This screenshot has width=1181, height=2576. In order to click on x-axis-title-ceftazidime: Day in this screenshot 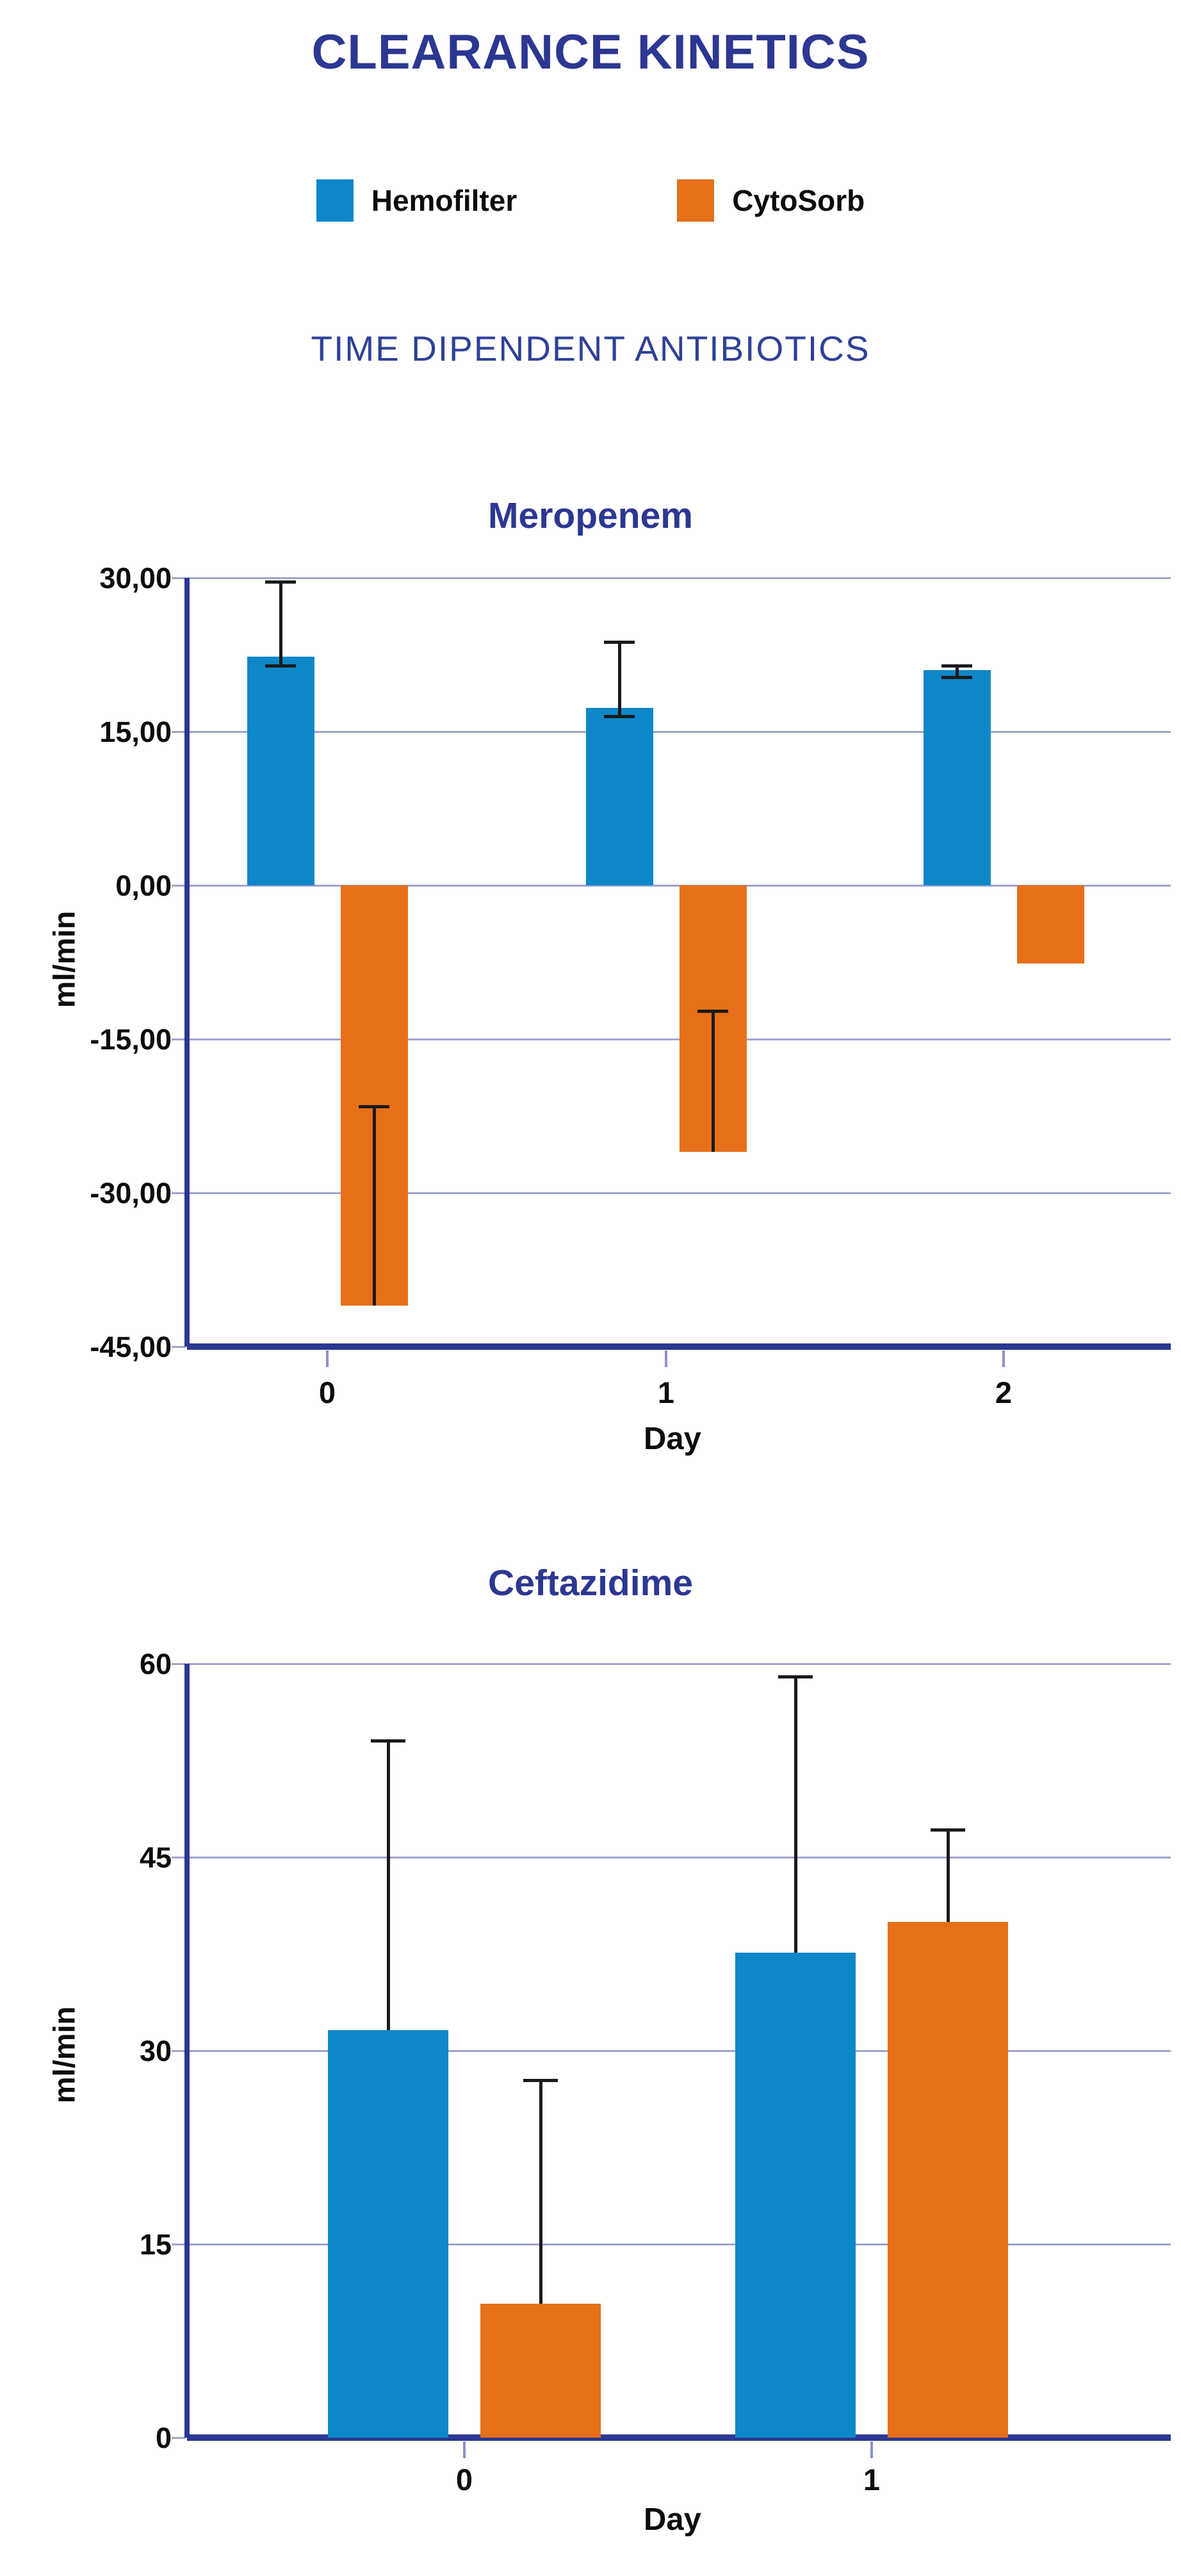, I will do `click(672, 2520)`.